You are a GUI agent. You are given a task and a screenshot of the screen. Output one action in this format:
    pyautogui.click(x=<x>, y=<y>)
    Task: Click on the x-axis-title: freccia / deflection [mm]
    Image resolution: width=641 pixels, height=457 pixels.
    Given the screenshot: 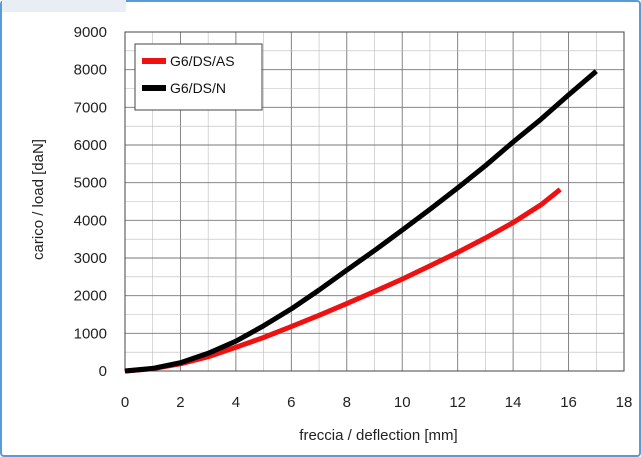 What is the action you would take?
    pyautogui.click(x=378, y=435)
    